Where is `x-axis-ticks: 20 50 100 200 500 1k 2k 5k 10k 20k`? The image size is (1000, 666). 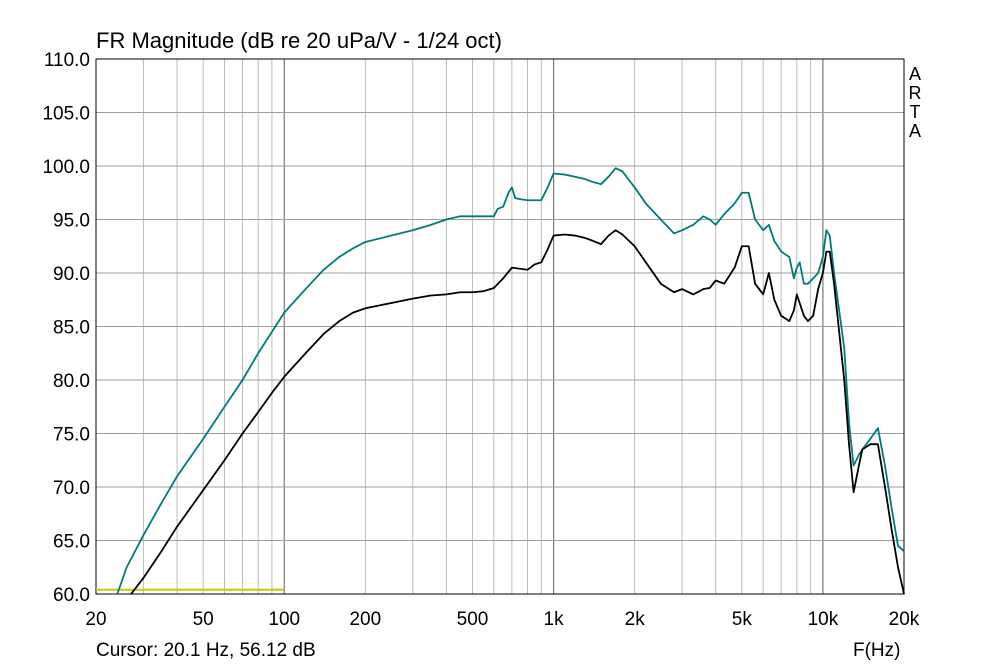 x-axis-ticks: 20 50 100 200 500 1k 2k 5k 10k 20k is located at coordinates (502, 619).